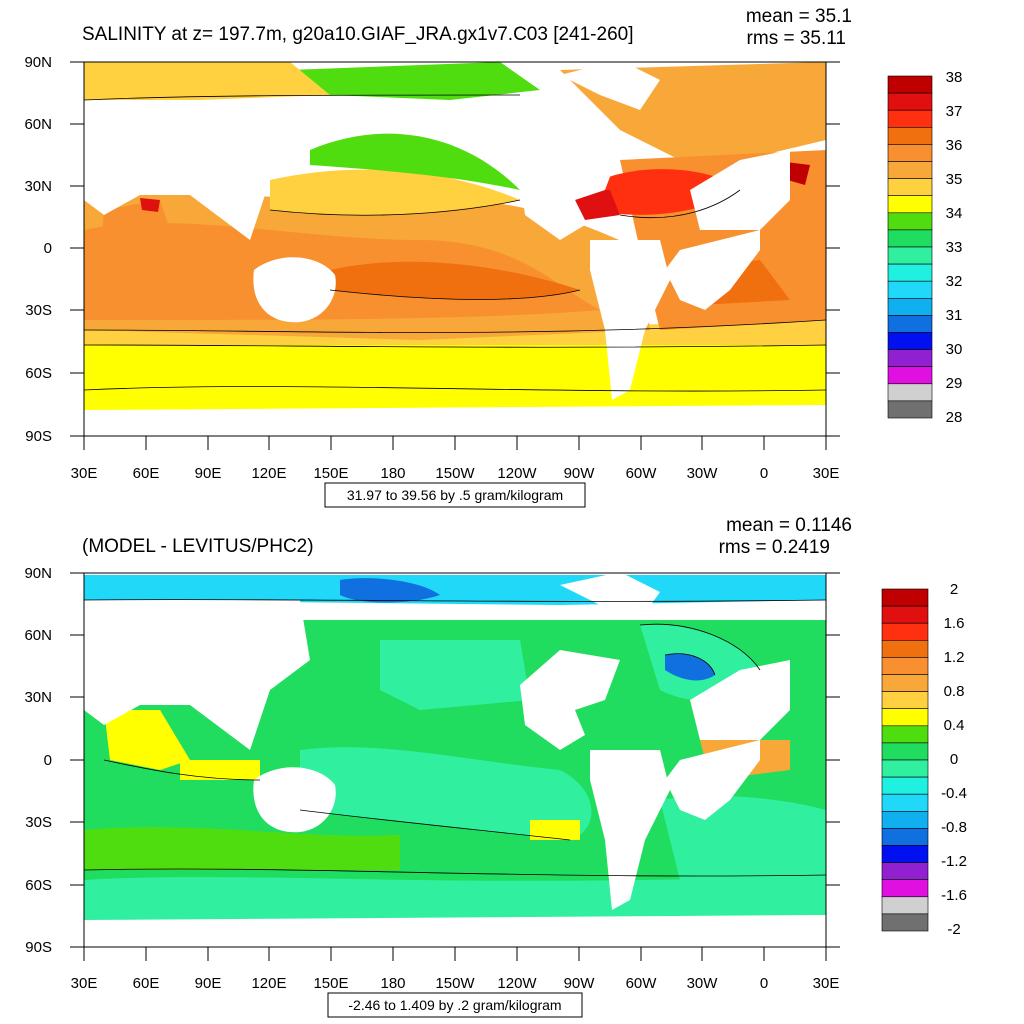 This screenshot has height=1024, width=1024. What do you see at coordinates (48, 248) in the screenshot?
I see `top-lat-label: 0` at bounding box center [48, 248].